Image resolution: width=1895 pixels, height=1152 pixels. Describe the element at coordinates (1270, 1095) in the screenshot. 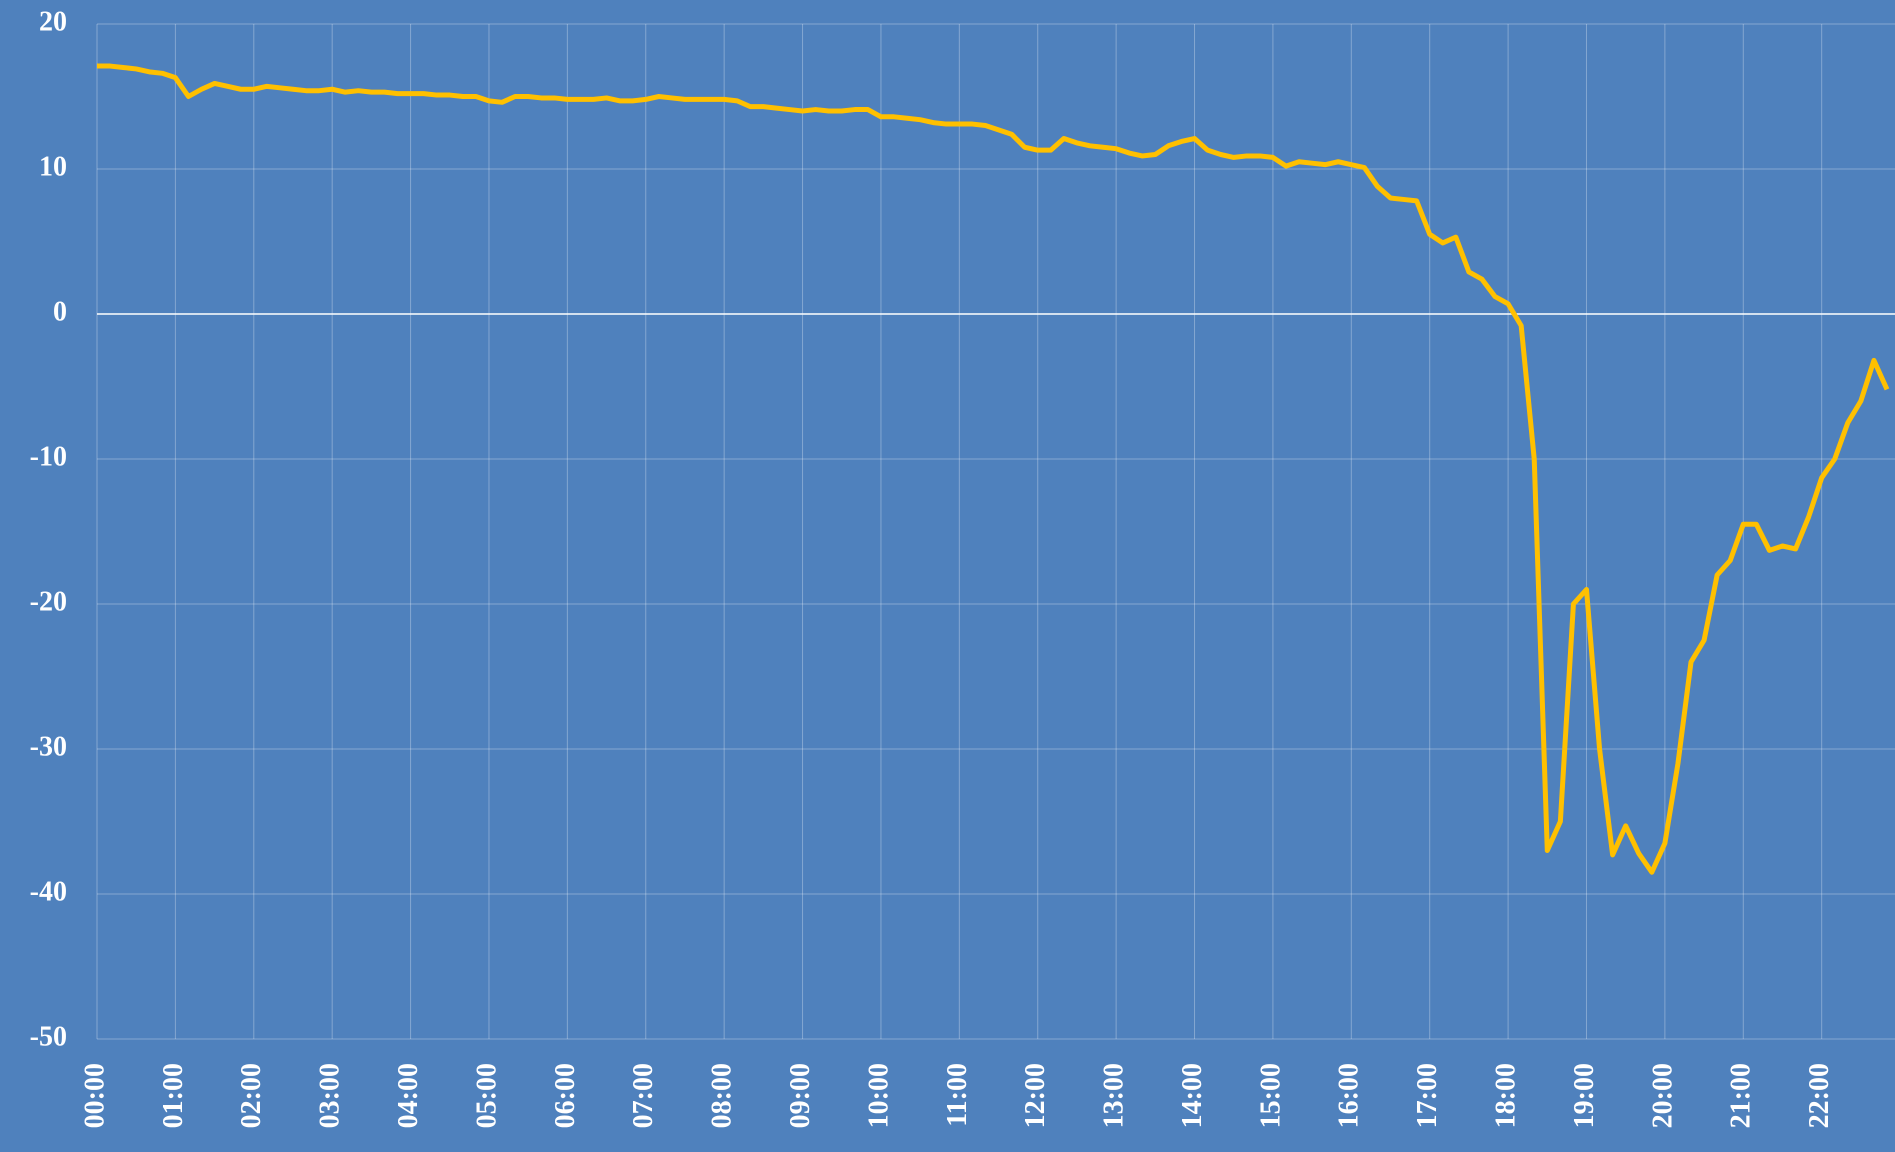

I see `x-tick-label: 15:00` at that location.